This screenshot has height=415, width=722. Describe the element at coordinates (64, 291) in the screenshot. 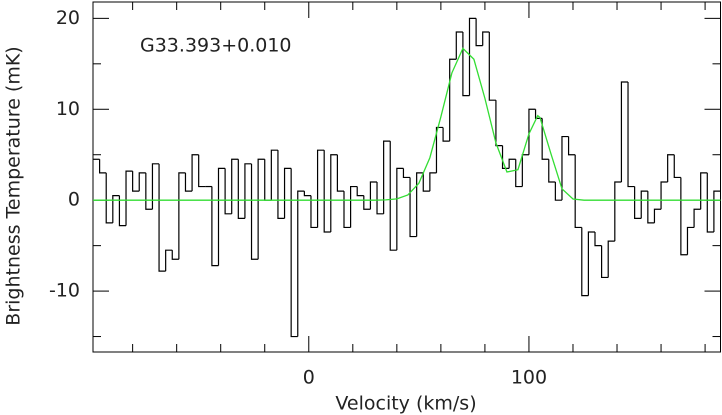

I see `y-tick-label: -10` at that location.